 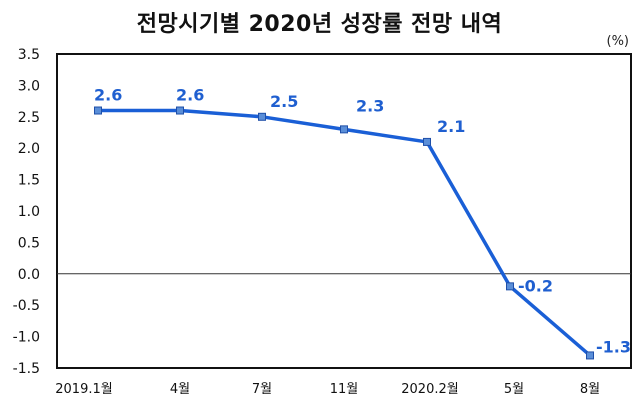 What do you see at coordinates (180, 389) in the screenshot?
I see `x-tick-label: 4월` at bounding box center [180, 389].